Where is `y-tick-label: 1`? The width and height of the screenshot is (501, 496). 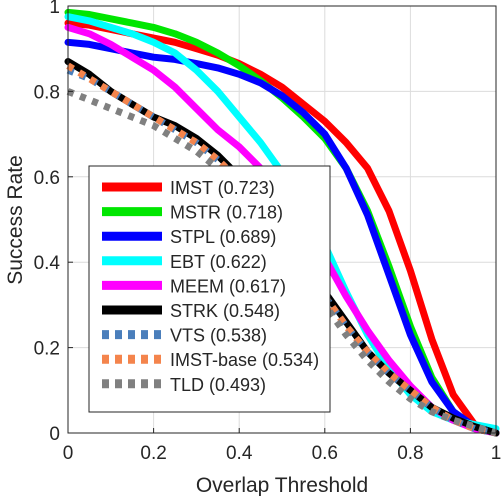 y-tick-label: 1 is located at coordinates (54, 9).